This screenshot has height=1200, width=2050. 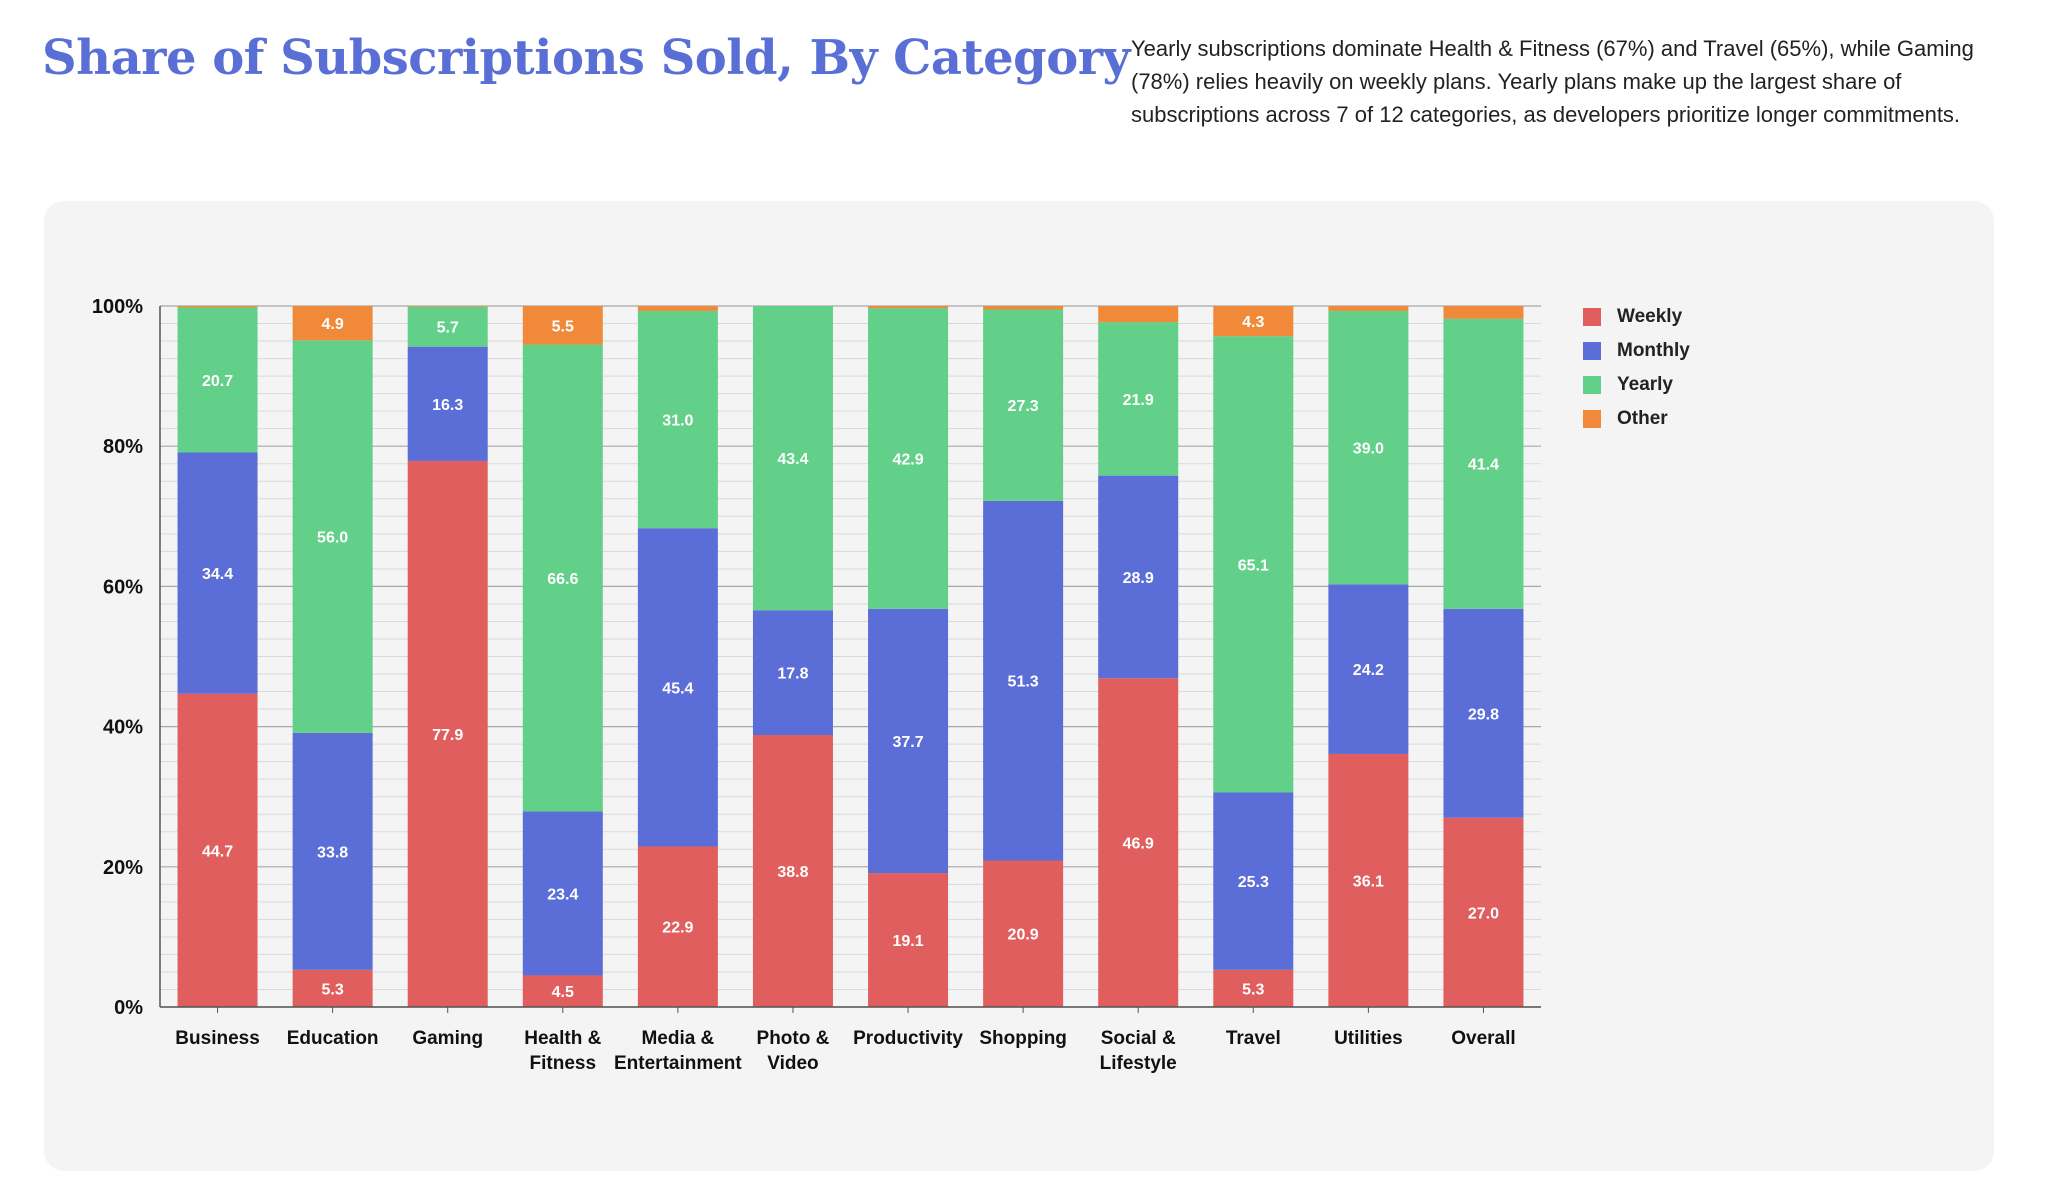 What do you see at coordinates (123, 447) in the screenshot?
I see `y-tick-label: 80%` at bounding box center [123, 447].